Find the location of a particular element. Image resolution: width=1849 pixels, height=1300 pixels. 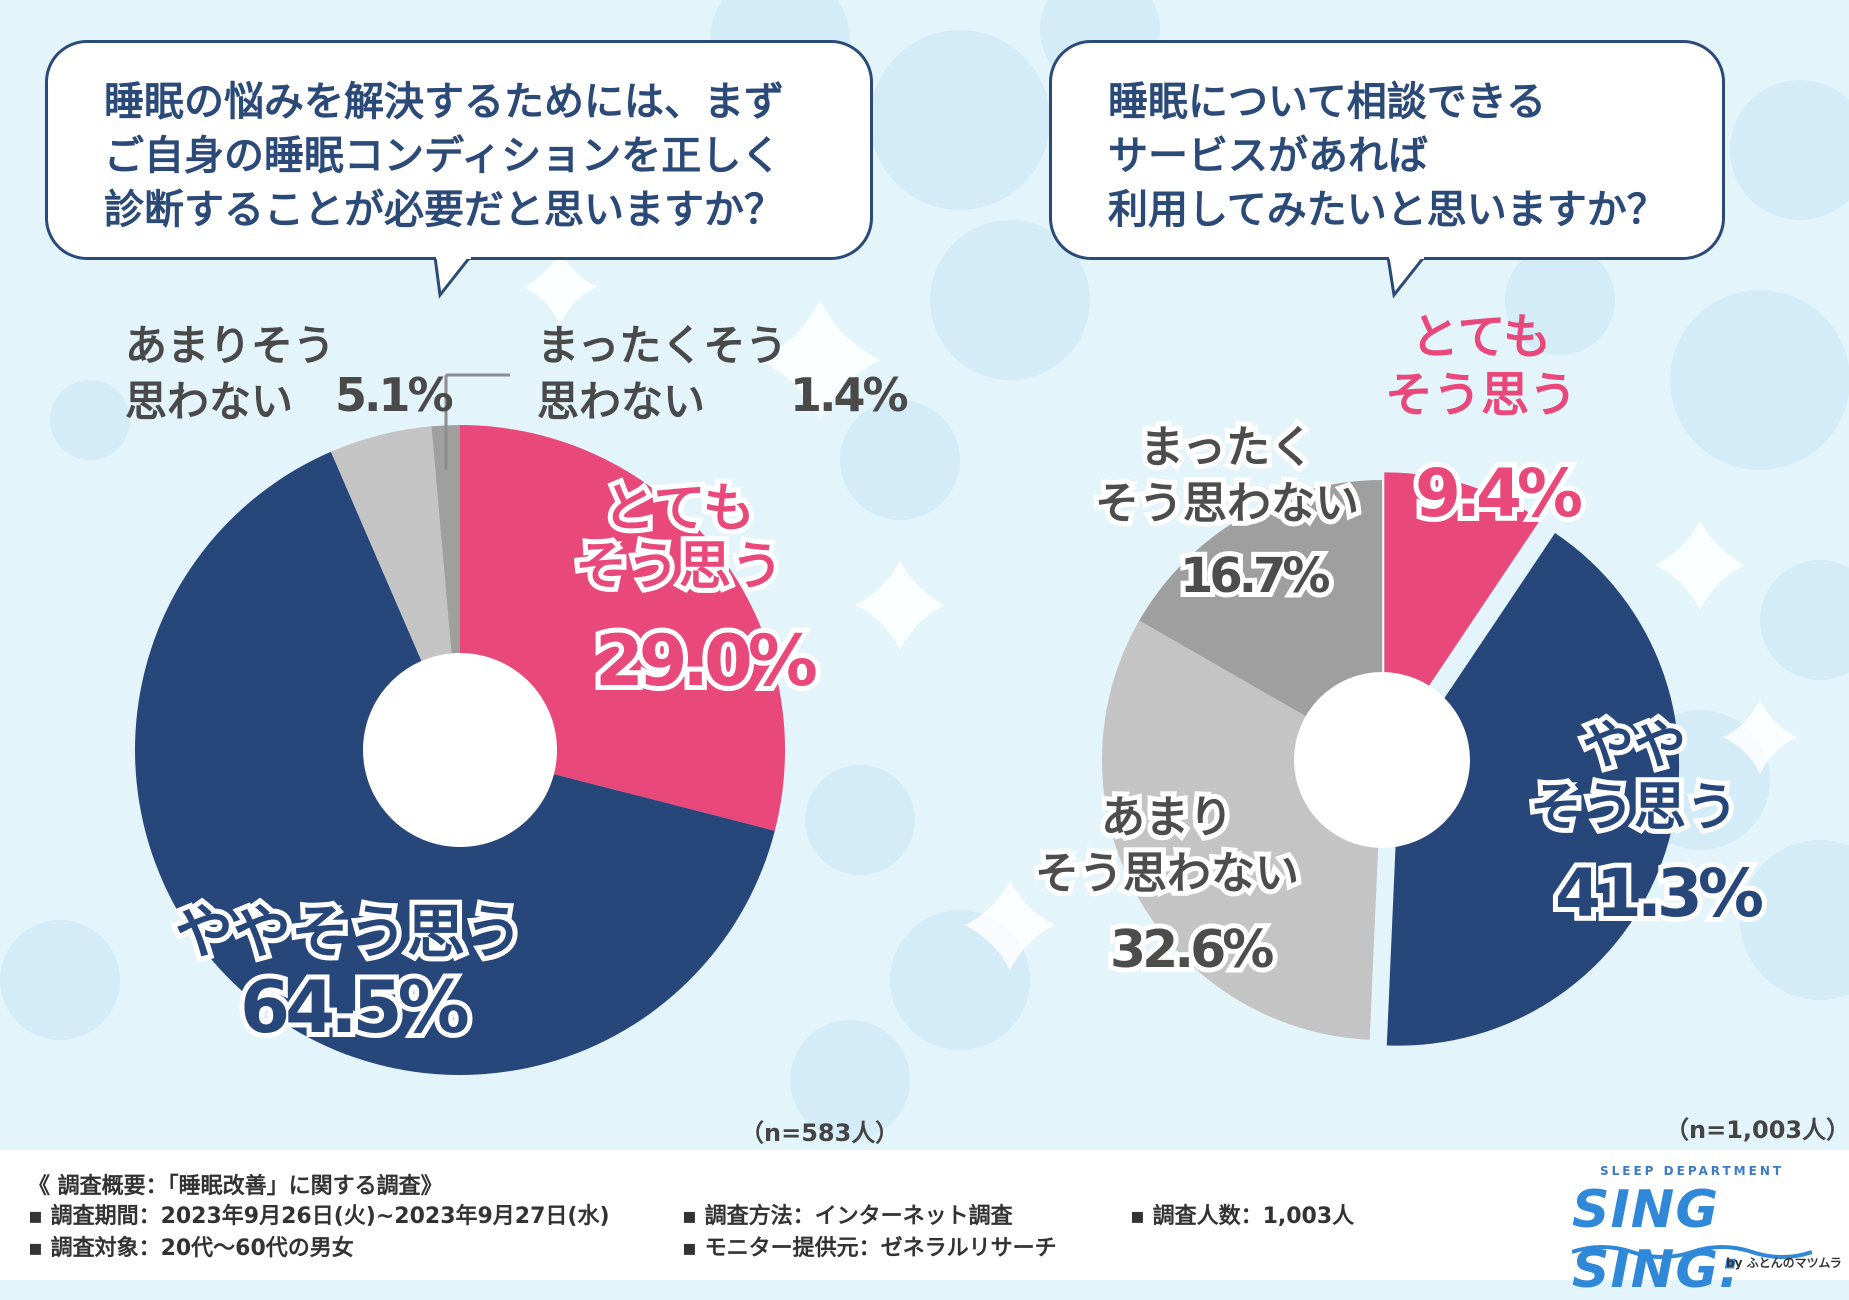

pie2-label-somewhat-agree: やや そう思う is located at coordinates (1634, 777).